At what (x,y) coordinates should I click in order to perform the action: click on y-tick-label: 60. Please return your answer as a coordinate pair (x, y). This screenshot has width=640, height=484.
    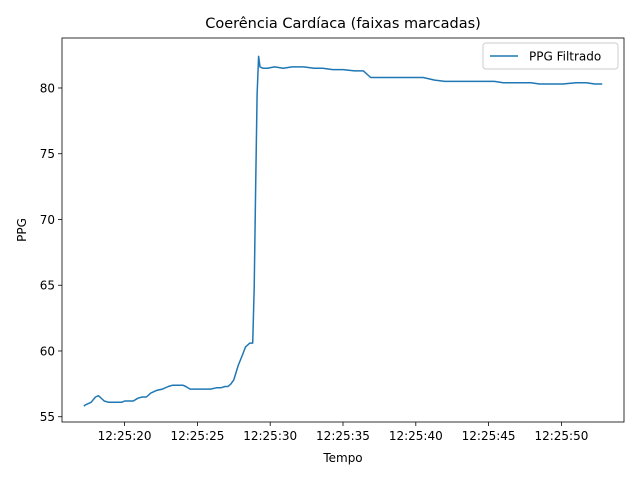
    Looking at the image, I should click on (47, 351).